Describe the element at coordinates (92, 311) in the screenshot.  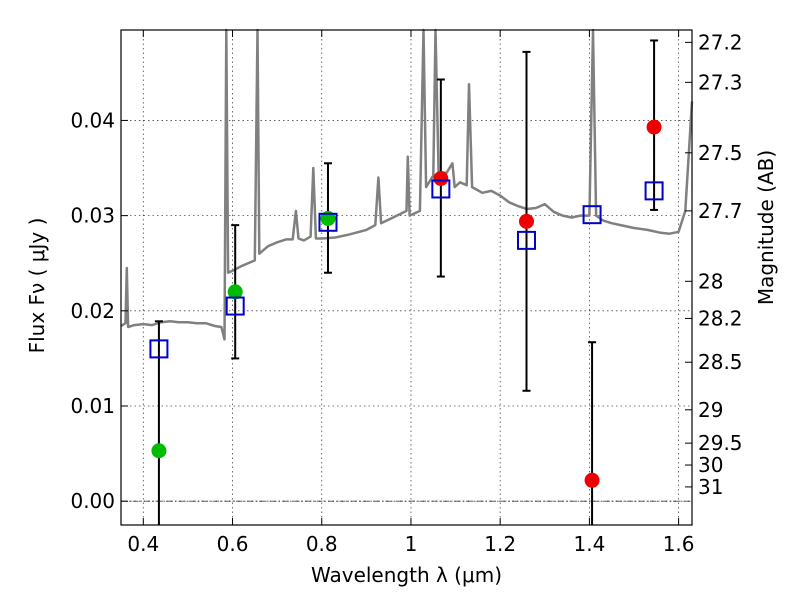
I see `y-tick-label: 0.02` at that location.